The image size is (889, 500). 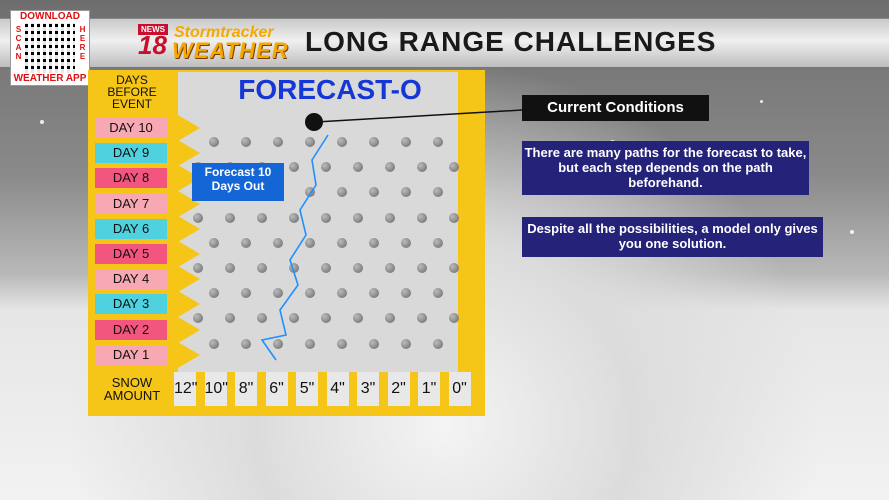 I want to click on qr-right-label: HERE, so click(x=82, y=43).